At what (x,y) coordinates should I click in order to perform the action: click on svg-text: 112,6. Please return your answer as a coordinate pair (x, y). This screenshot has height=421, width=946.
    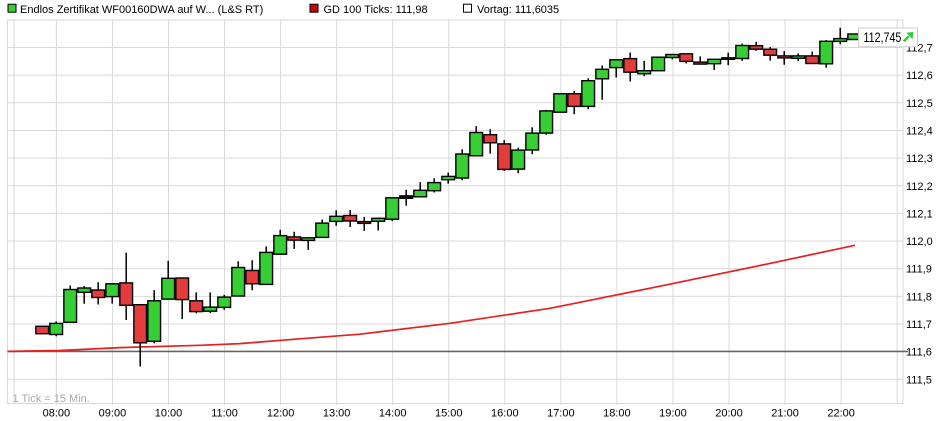
    Looking at the image, I should click on (919, 76).